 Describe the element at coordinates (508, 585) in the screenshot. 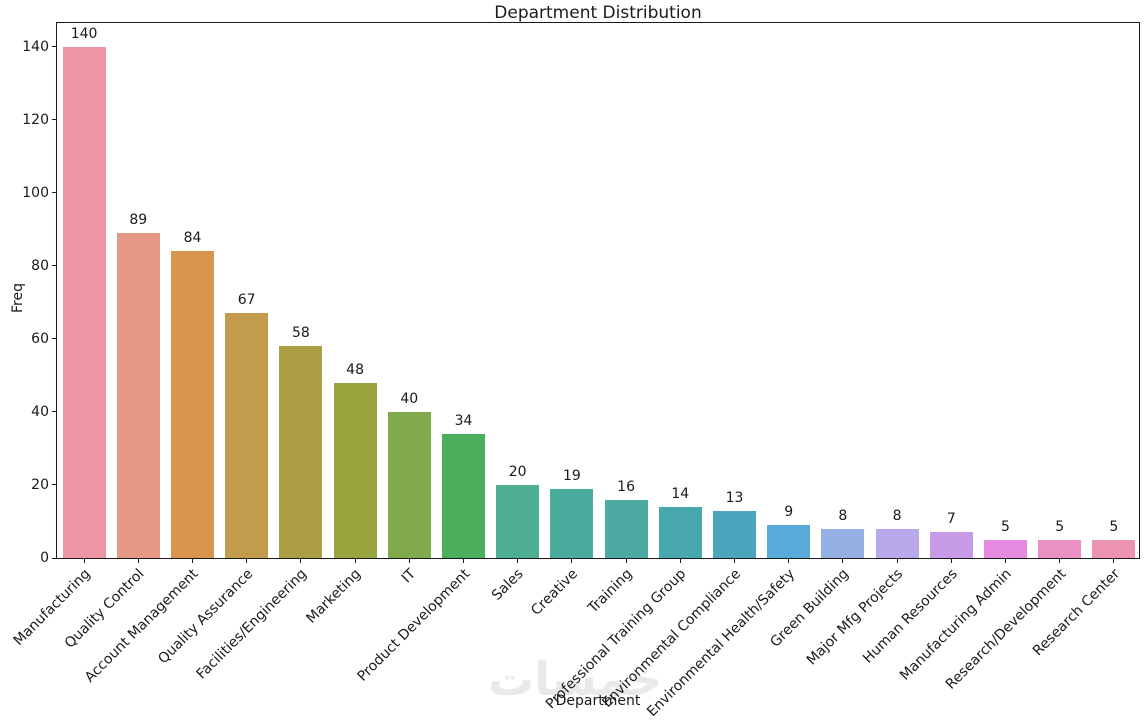

I see `x-tick-label: Sales` at that location.